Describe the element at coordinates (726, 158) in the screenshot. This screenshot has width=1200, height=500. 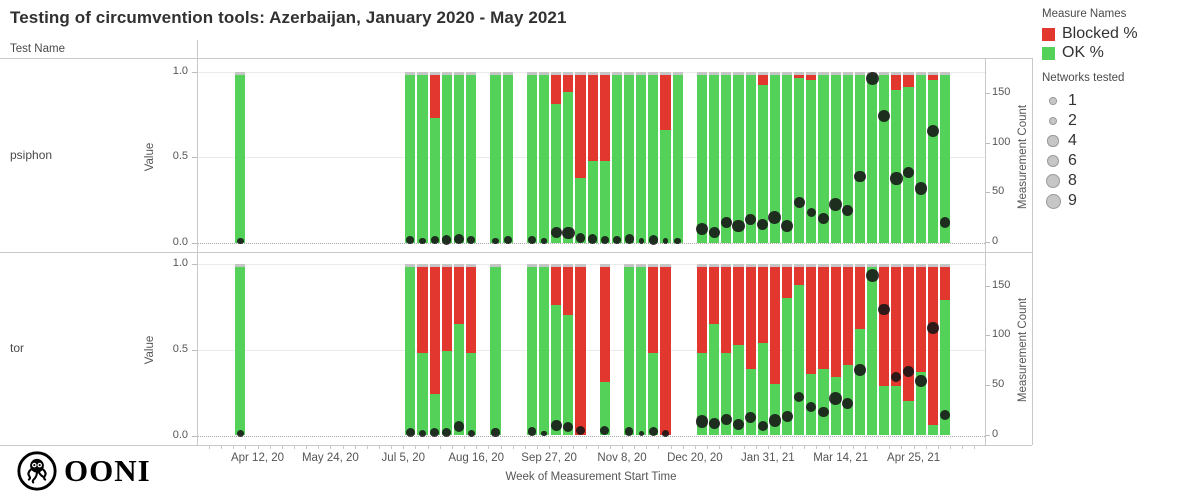
I see `bar-ok-psiphon-Jan 3, 21` at that location.